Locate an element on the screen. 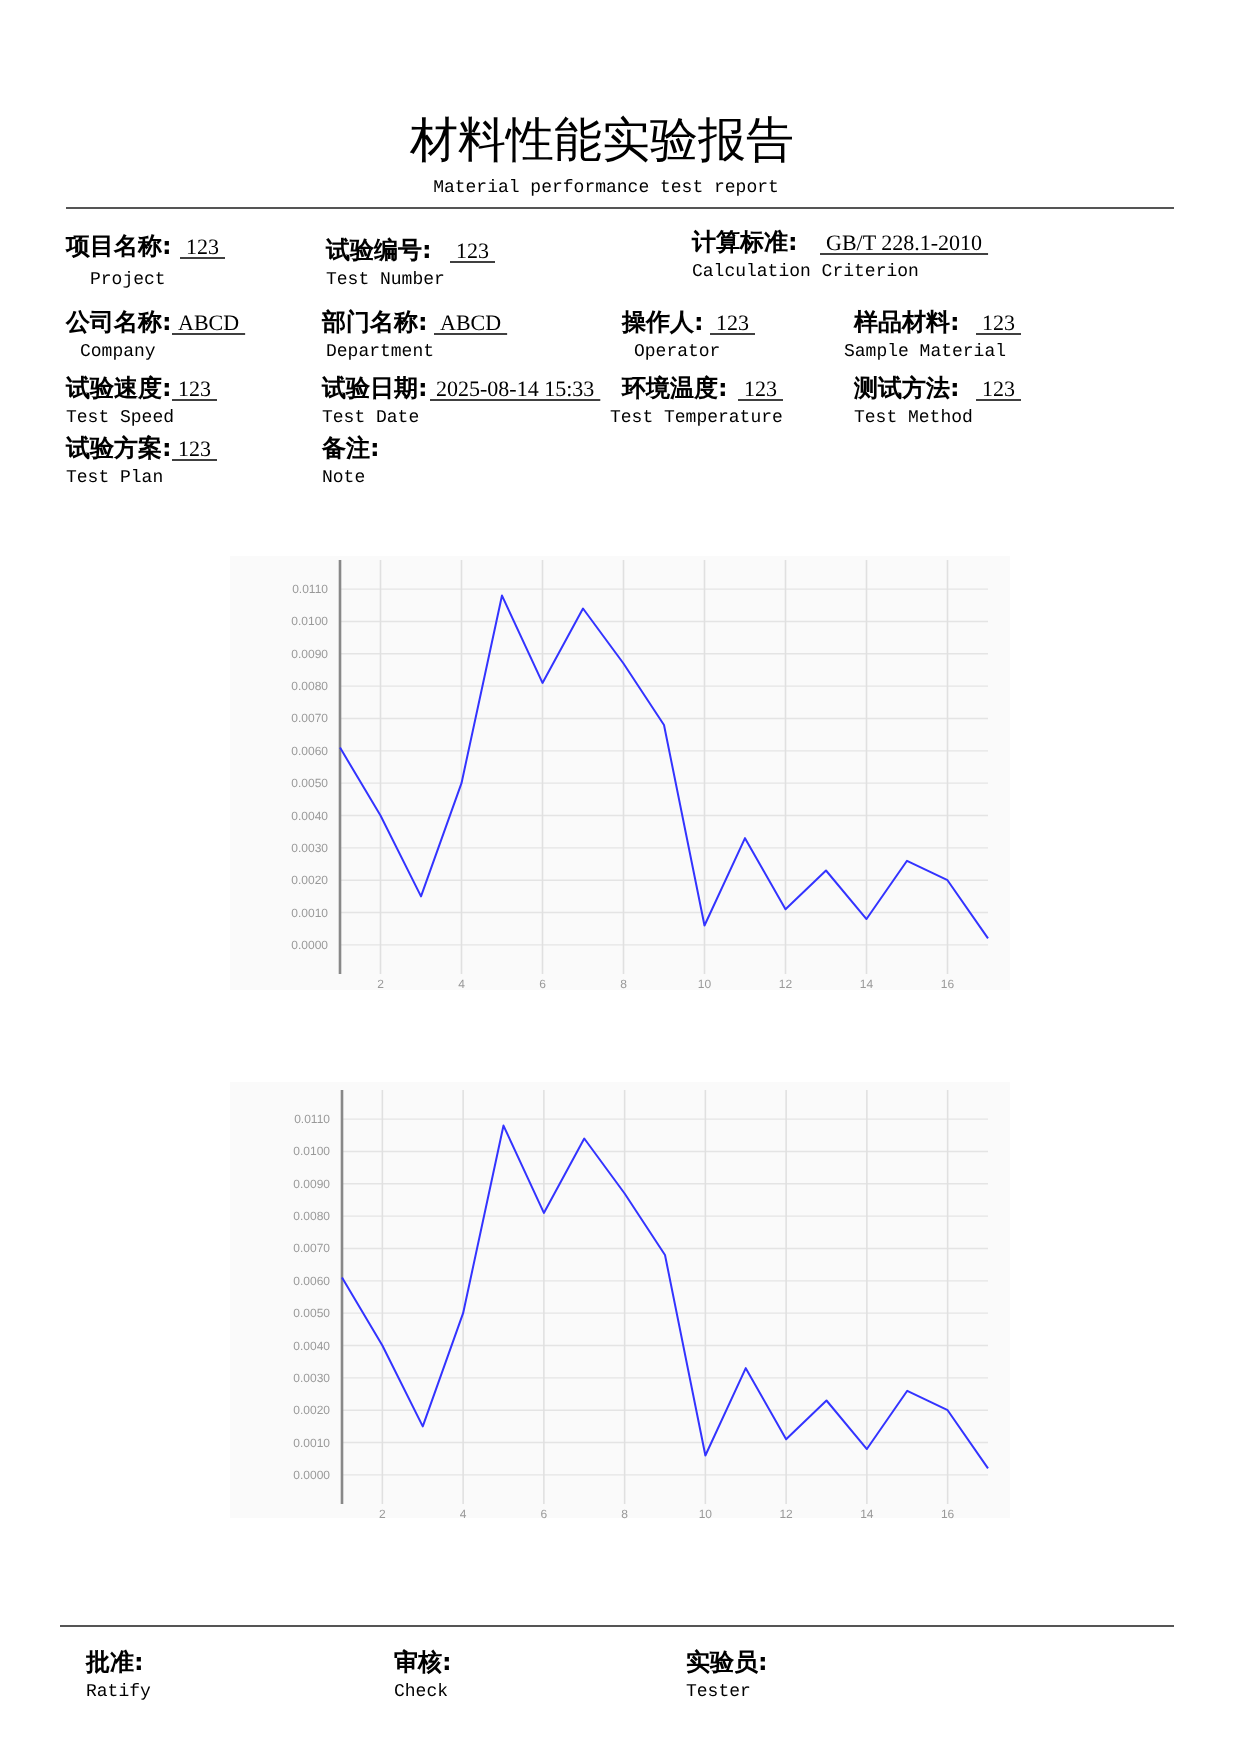  text: 操作人: is located at coordinates (662, 322).